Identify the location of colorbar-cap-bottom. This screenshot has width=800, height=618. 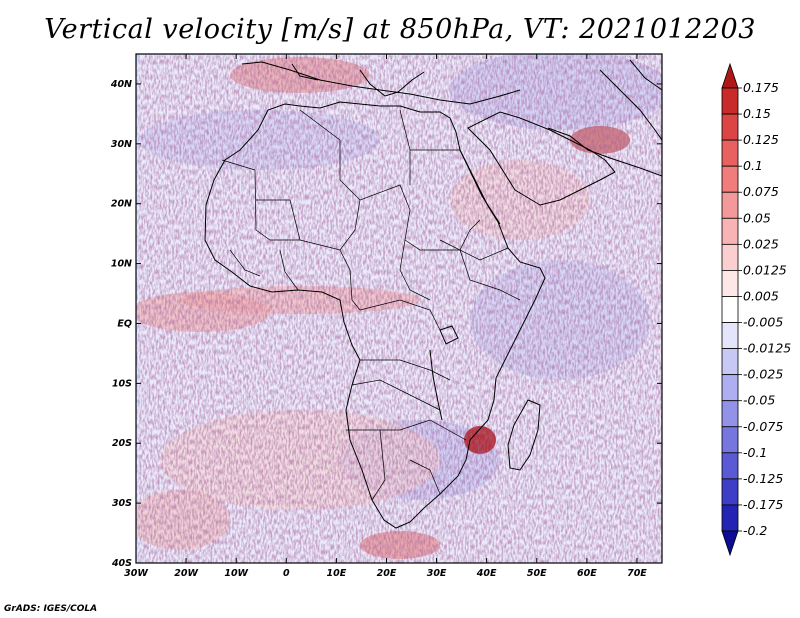
(730, 543).